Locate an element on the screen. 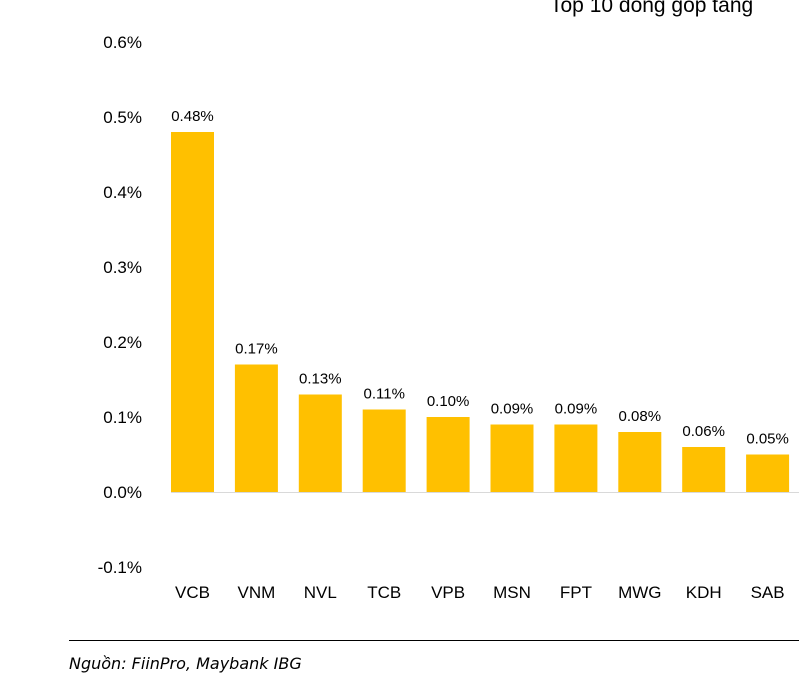  bar-vpb is located at coordinates (448, 454).